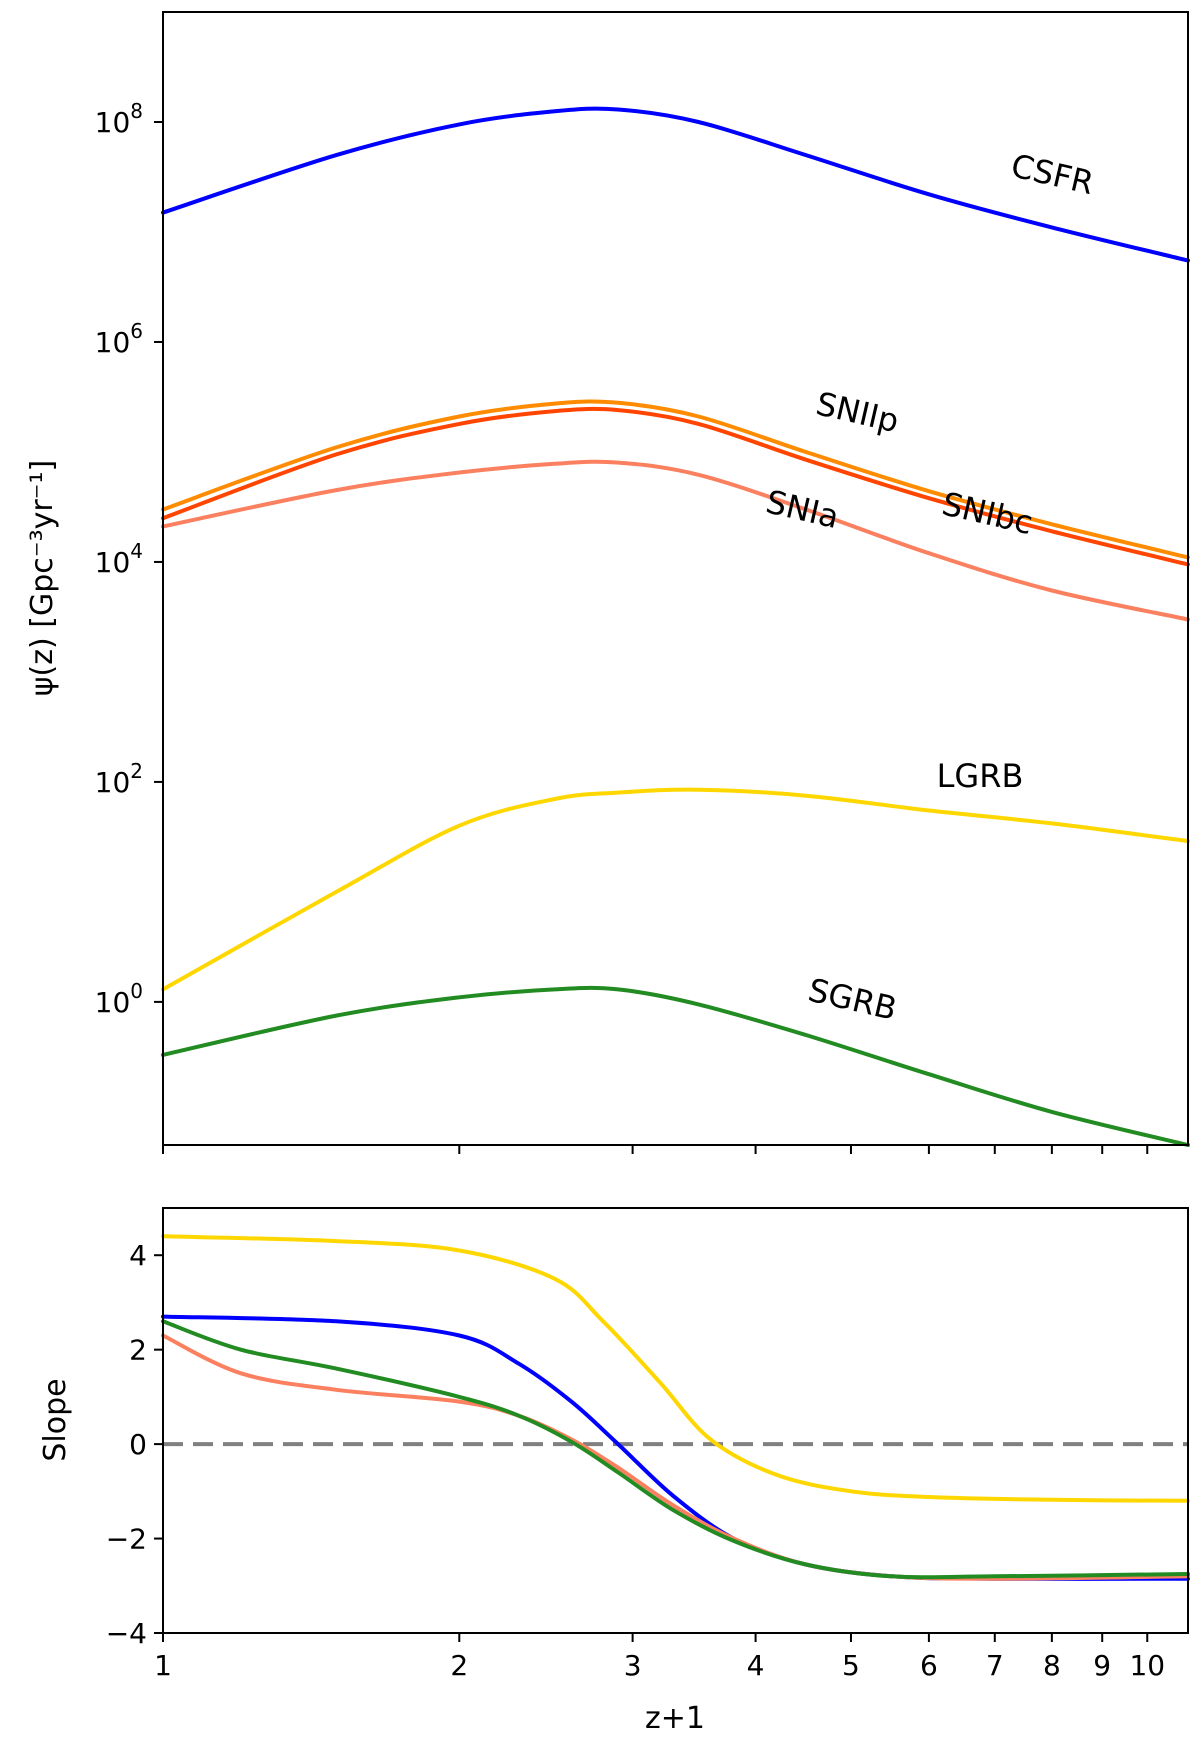  What do you see at coordinates (851, 1665) in the screenshot?
I see `x-tick-label: 5` at bounding box center [851, 1665].